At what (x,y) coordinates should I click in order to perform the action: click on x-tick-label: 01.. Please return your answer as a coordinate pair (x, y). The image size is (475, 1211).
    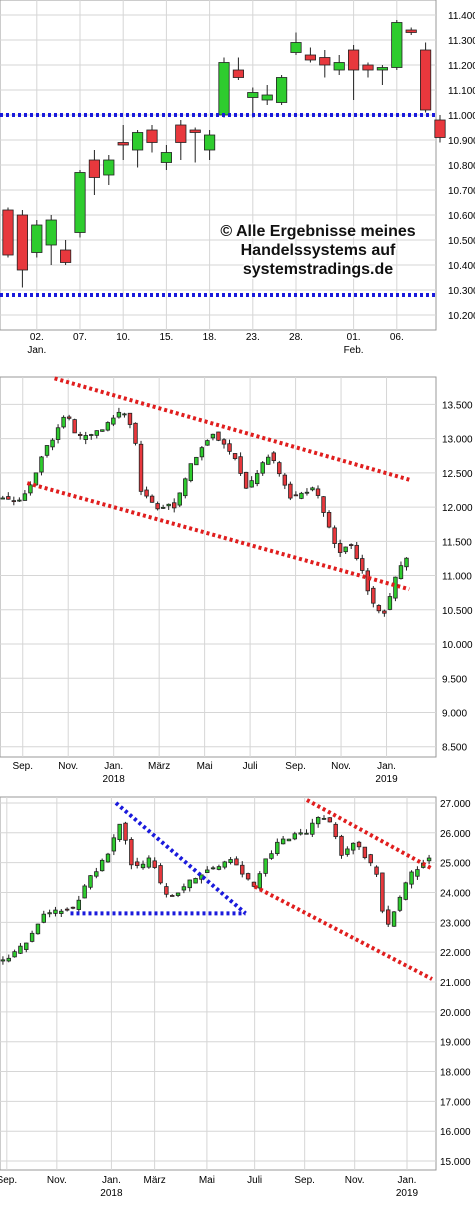
    Looking at the image, I should click on (354, 337).